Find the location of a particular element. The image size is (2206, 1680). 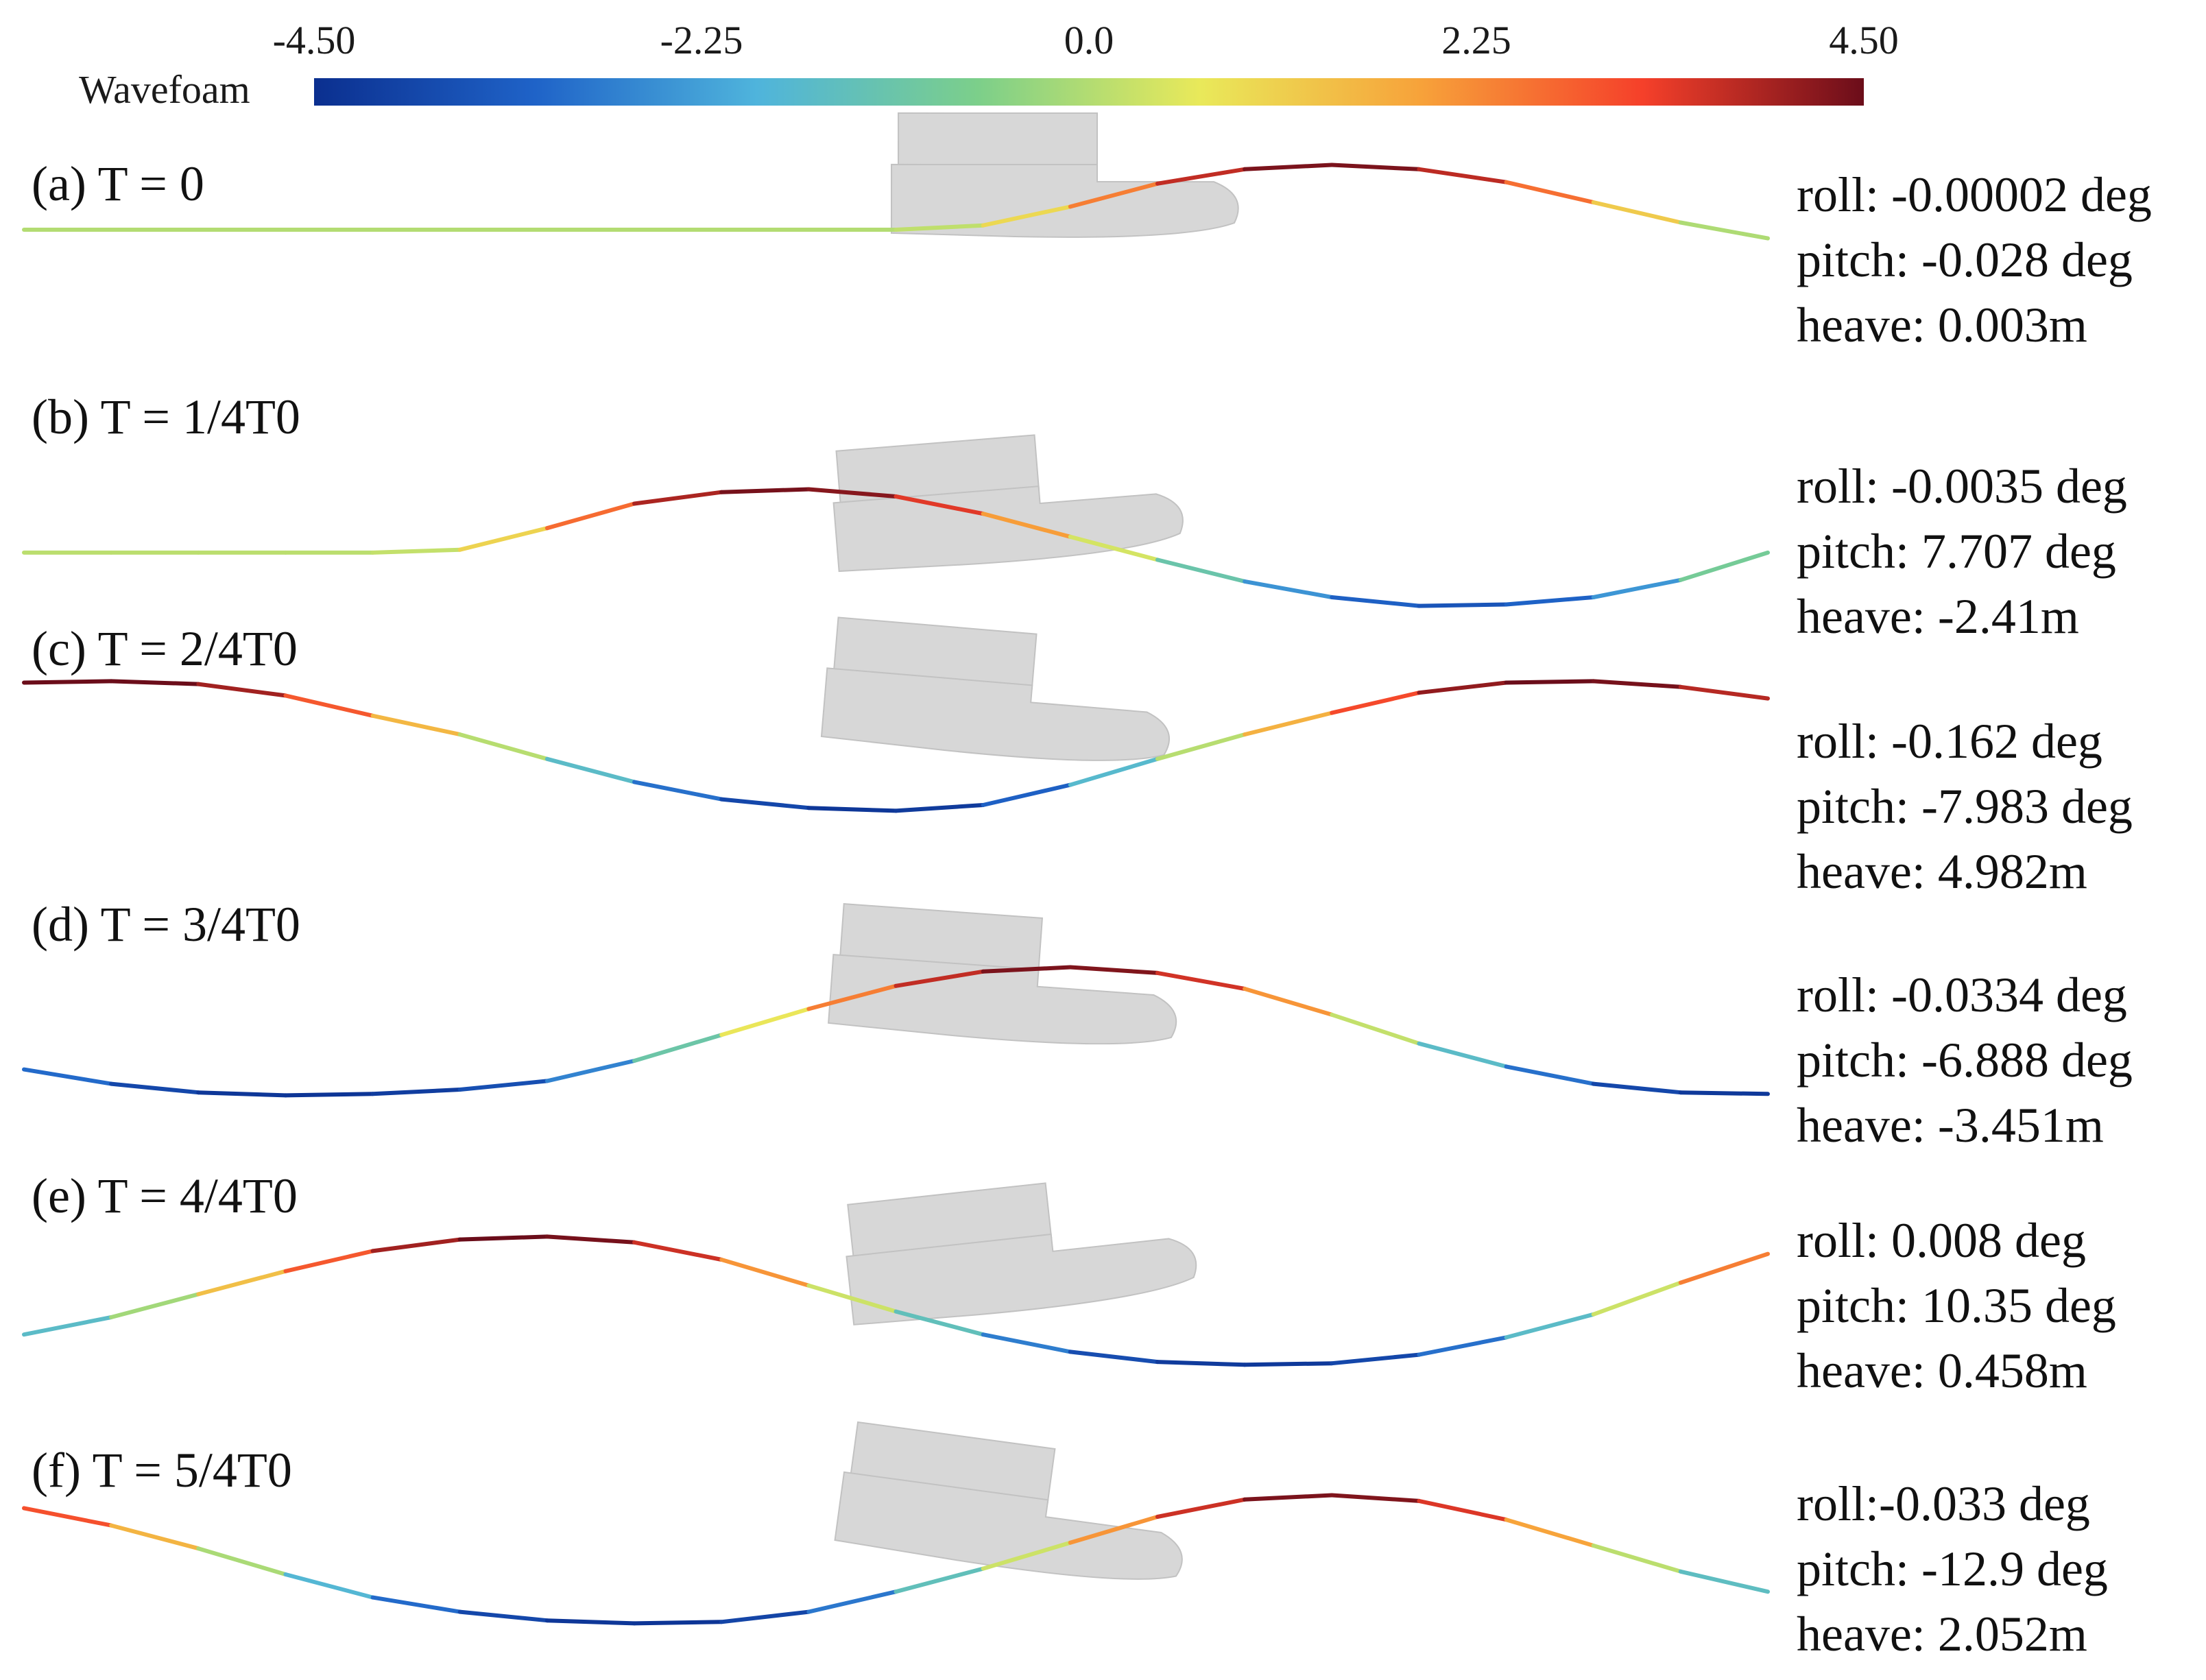

pitch-readout: pitch: -6.888 deg is located at coordinates (1965, 1060).